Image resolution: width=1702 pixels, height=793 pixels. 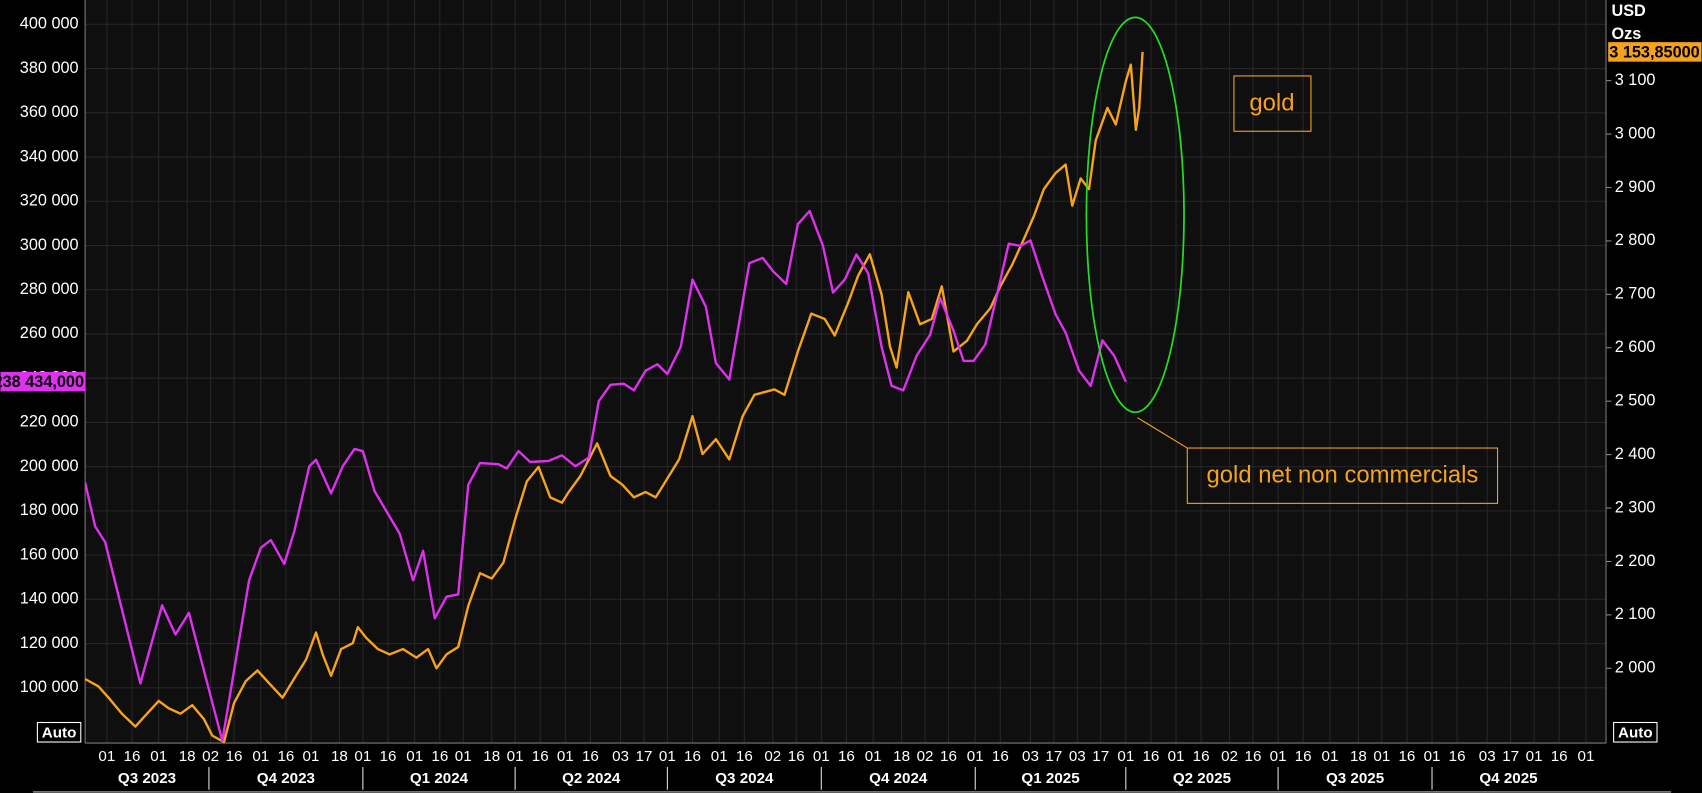 I want to click on y-tick-label: 400 000, so click(x=49, y=24).